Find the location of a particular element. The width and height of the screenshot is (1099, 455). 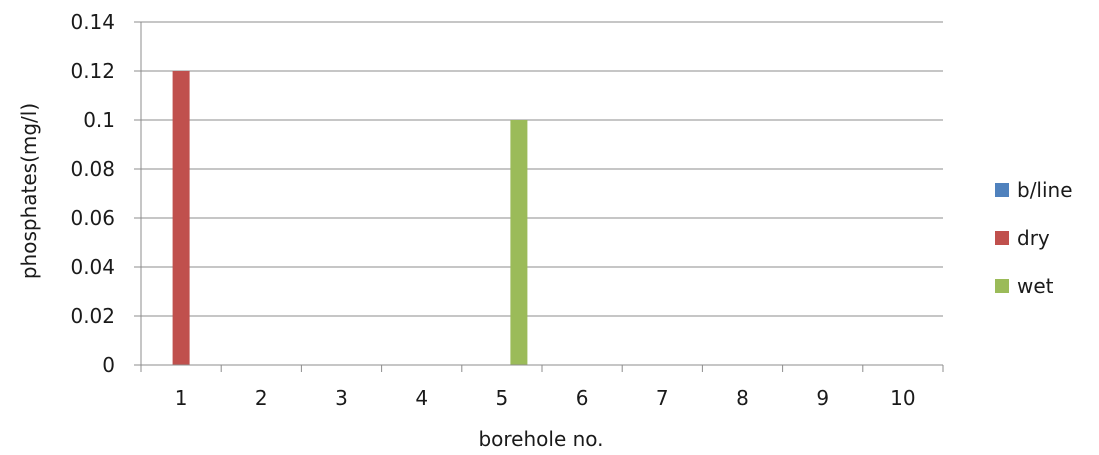

y-tick-label: 0.08 is located at coordinates (92, 169).